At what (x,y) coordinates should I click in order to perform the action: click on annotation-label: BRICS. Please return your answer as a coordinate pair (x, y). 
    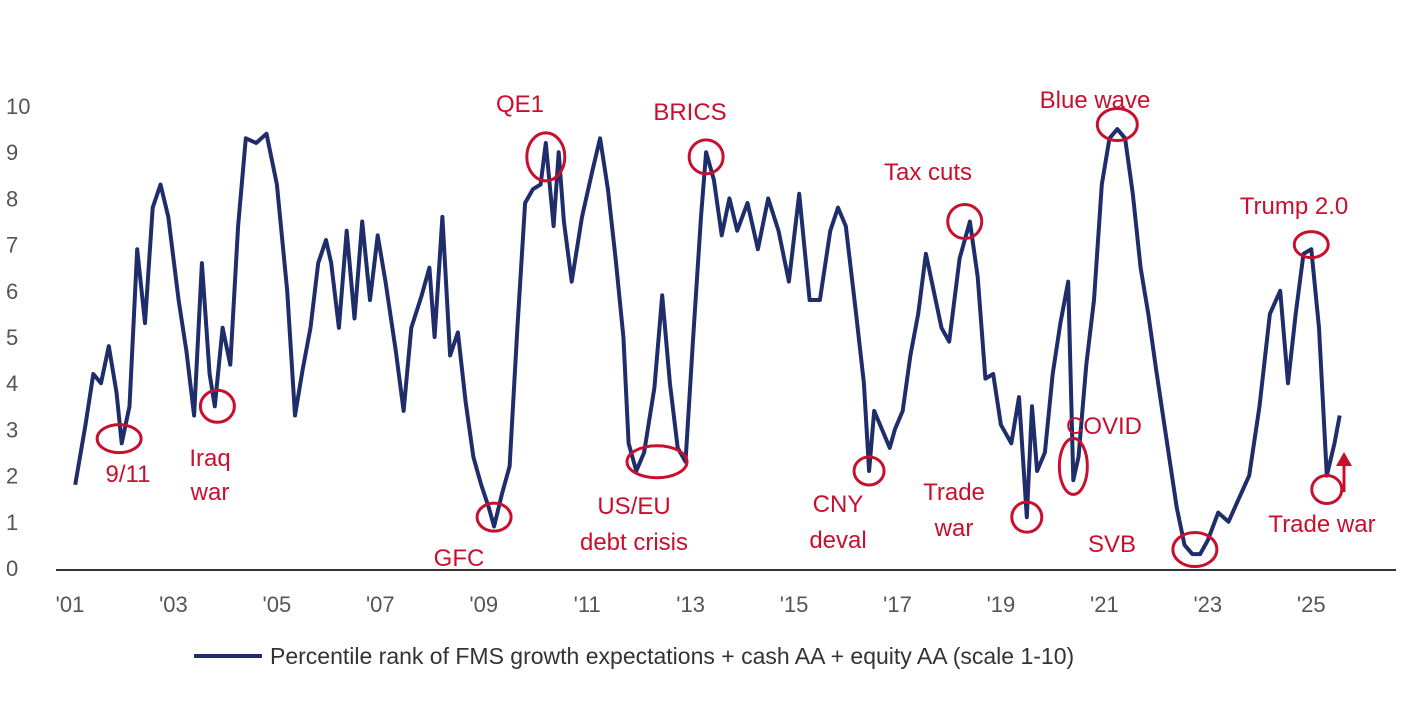
    Looking at the image, I should click on (689, 112).